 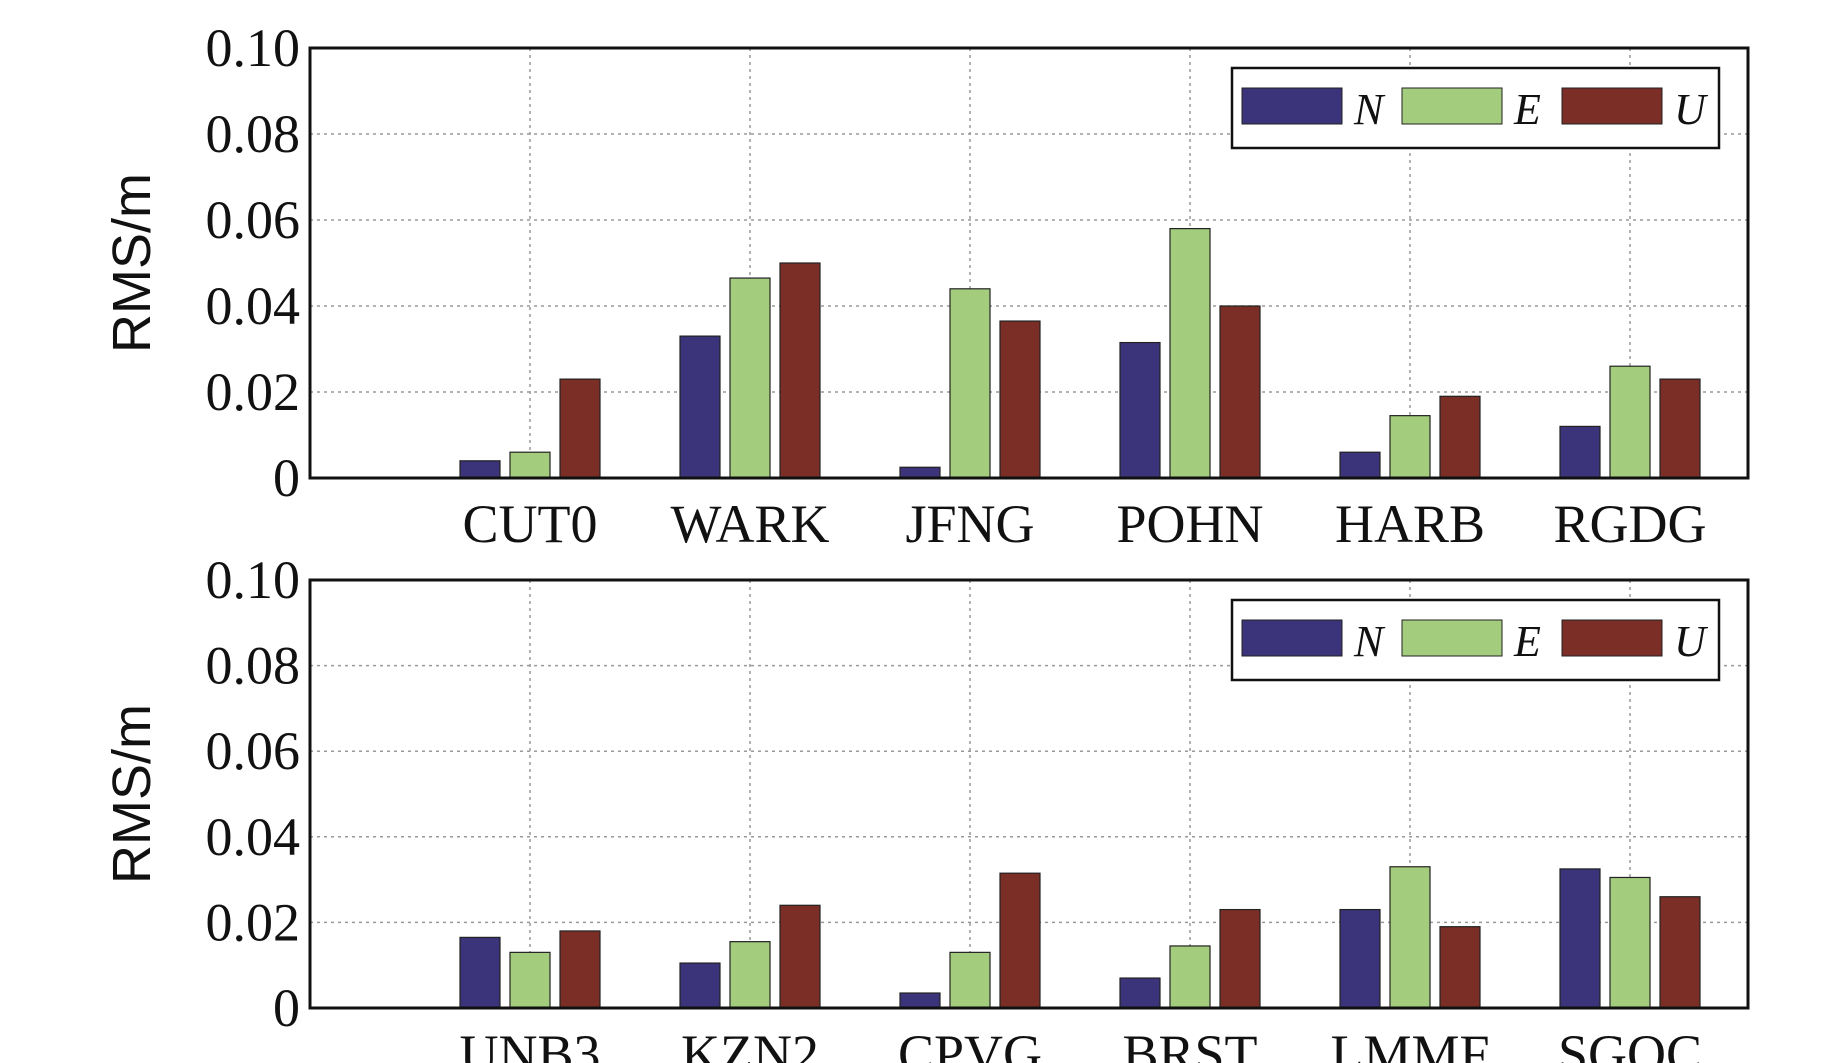 What do you see at coordinates (800, 370) in the screenshot?
I see `bar-U-WARK` at bounding box center [800, 370].